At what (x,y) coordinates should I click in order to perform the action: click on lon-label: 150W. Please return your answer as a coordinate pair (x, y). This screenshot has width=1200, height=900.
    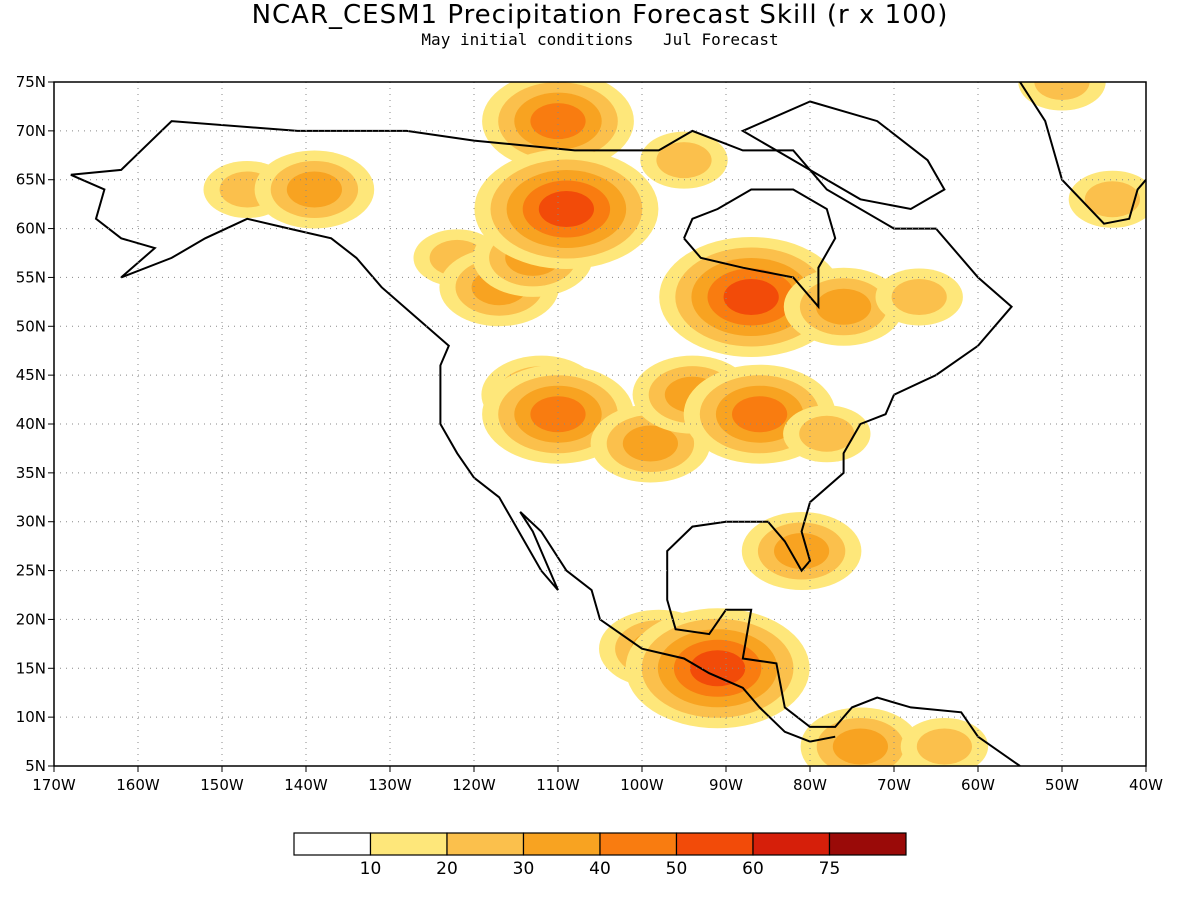
    Looking at the image, I should click on (222, 785).